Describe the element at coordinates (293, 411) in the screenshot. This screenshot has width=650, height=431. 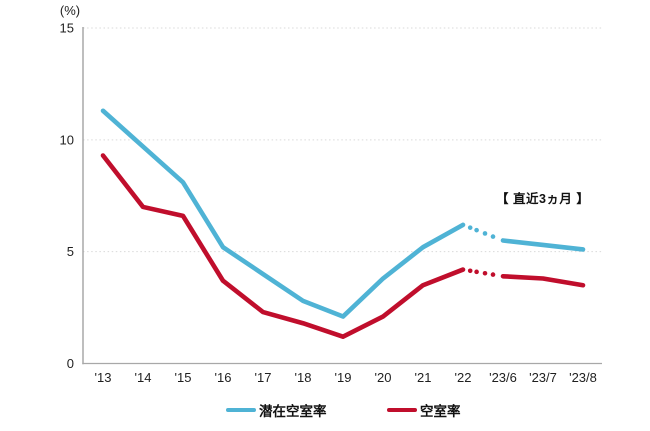
I see `legend-label-latent-vacancy: 潜在空室率` at that location.